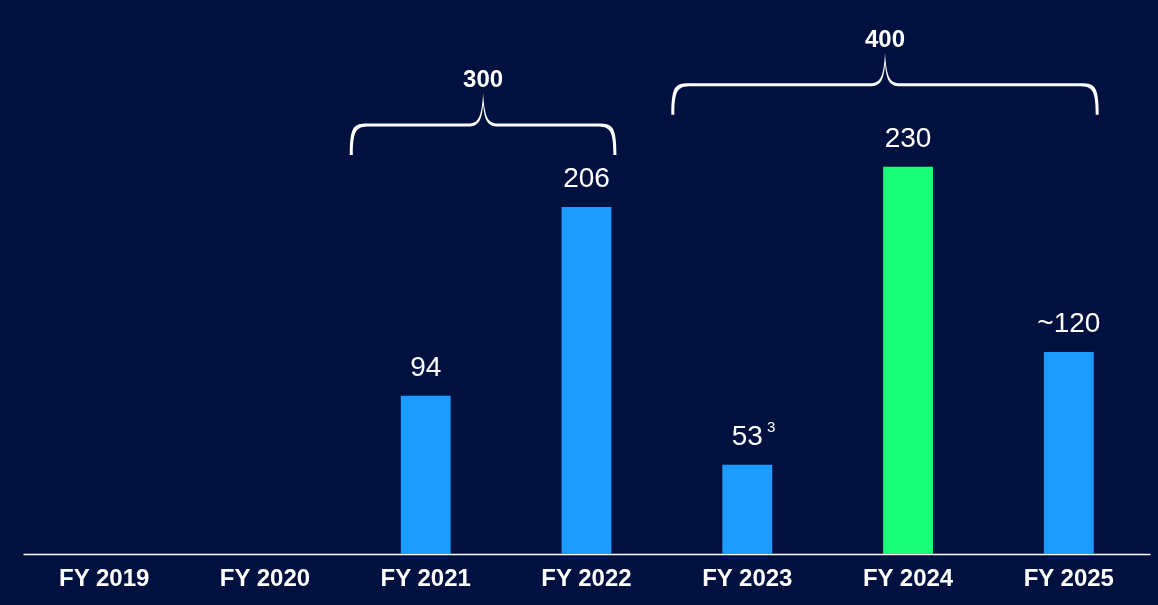  I want to click on annotation: 400, so click(885, 38).